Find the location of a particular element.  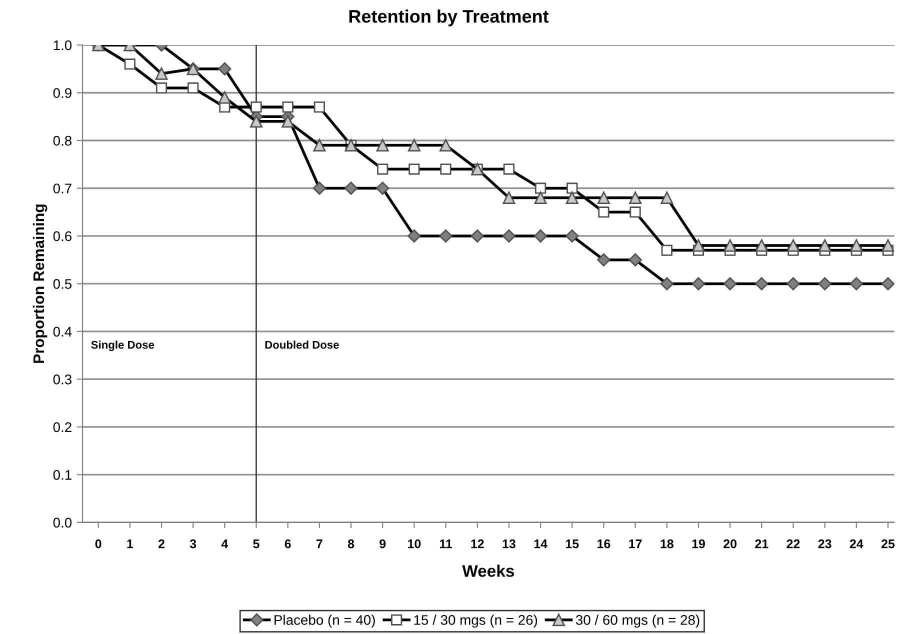

x-tick-label: 7 is located at coordinates (319, 544).